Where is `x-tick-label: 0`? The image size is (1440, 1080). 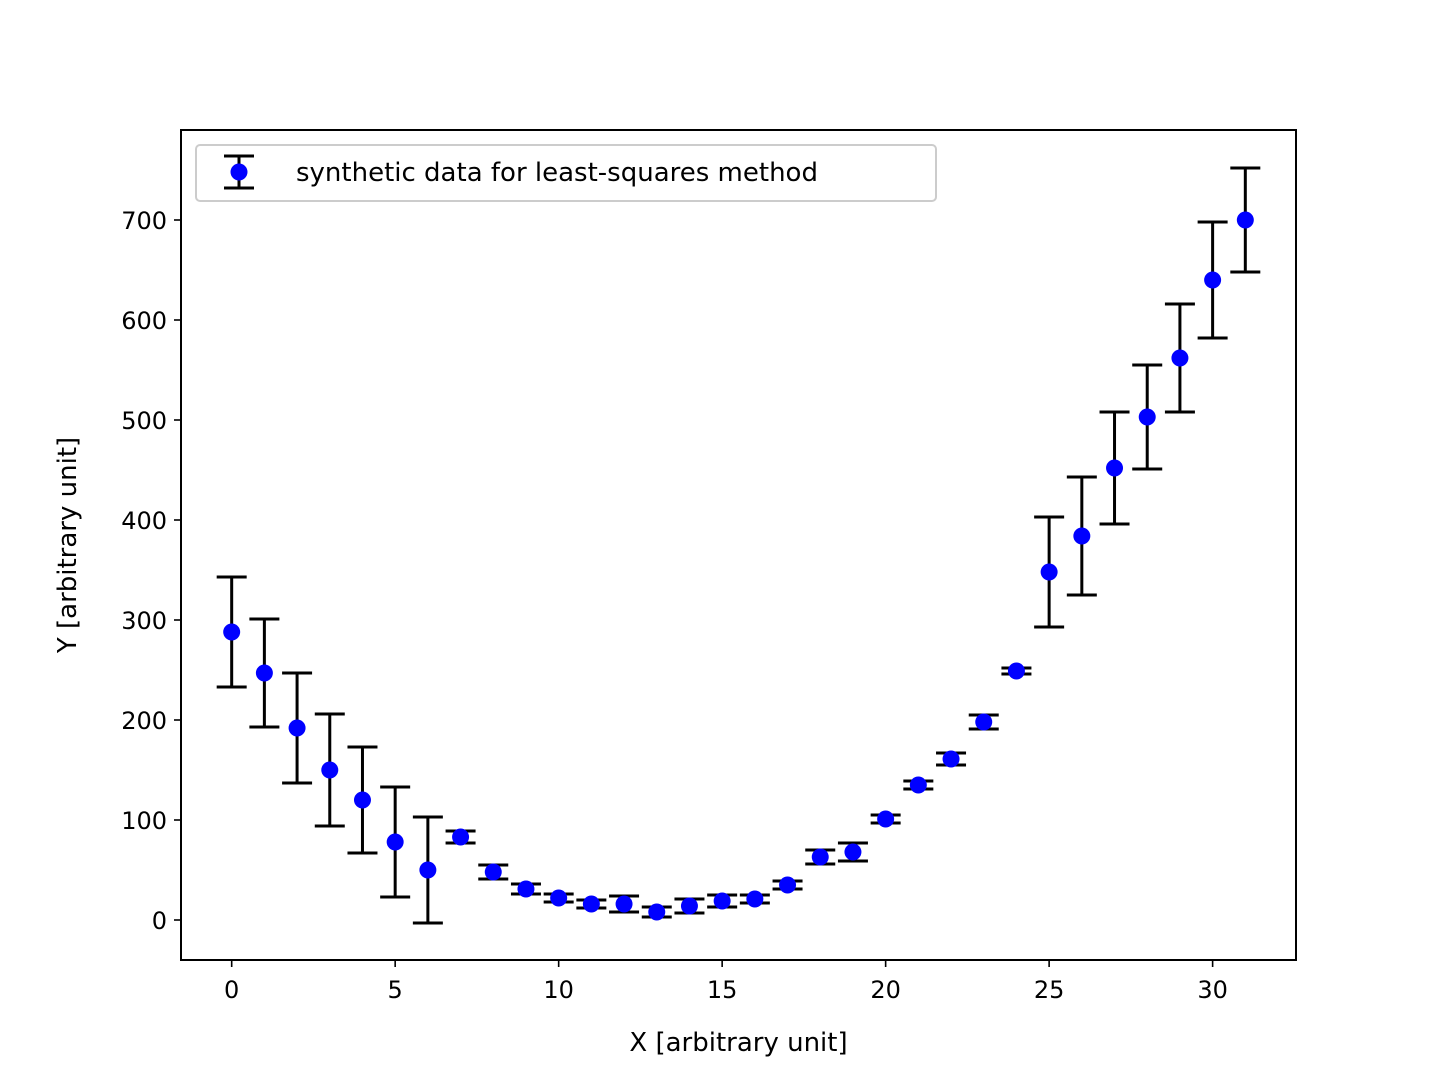
x-tick-label: 0 is located at coordinates (231, 990).